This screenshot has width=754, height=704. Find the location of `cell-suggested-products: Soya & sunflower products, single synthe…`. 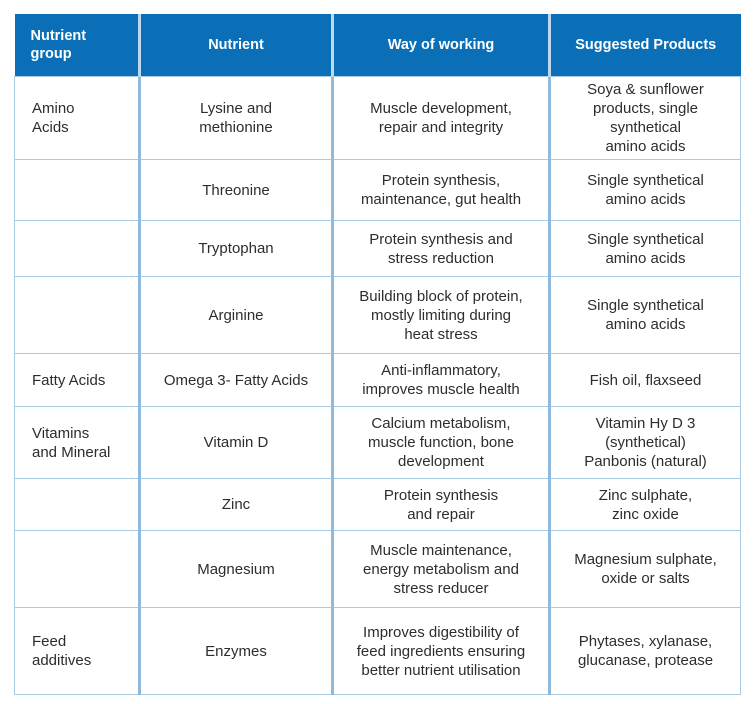

cell-suggested-products: Soya & sunflower products, single synthe… is located at coordinates (644, 118).